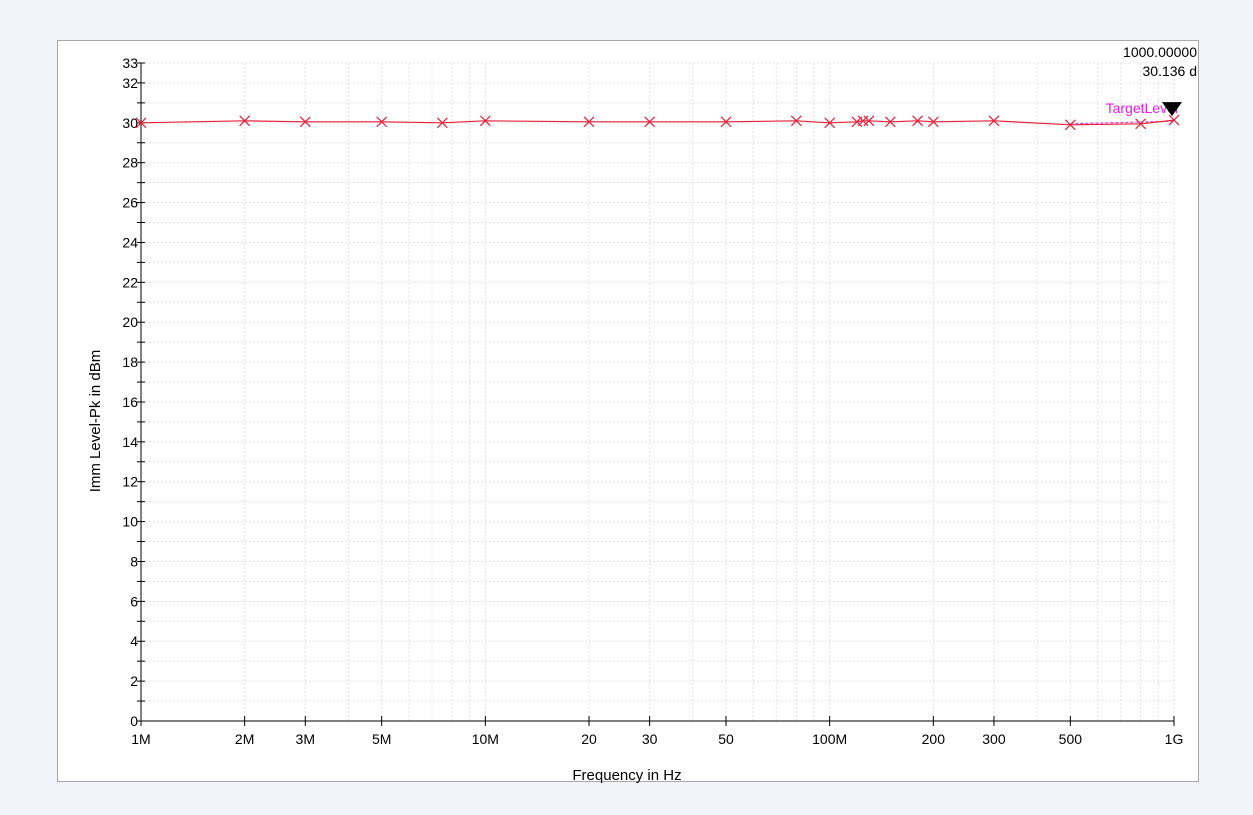 The width and height of the screenshot is (1253, 815). What do you see at coordinates (244, 739) in the screenshot?
I see `x-tick-label: 2M` at bounding box center [244, 739].